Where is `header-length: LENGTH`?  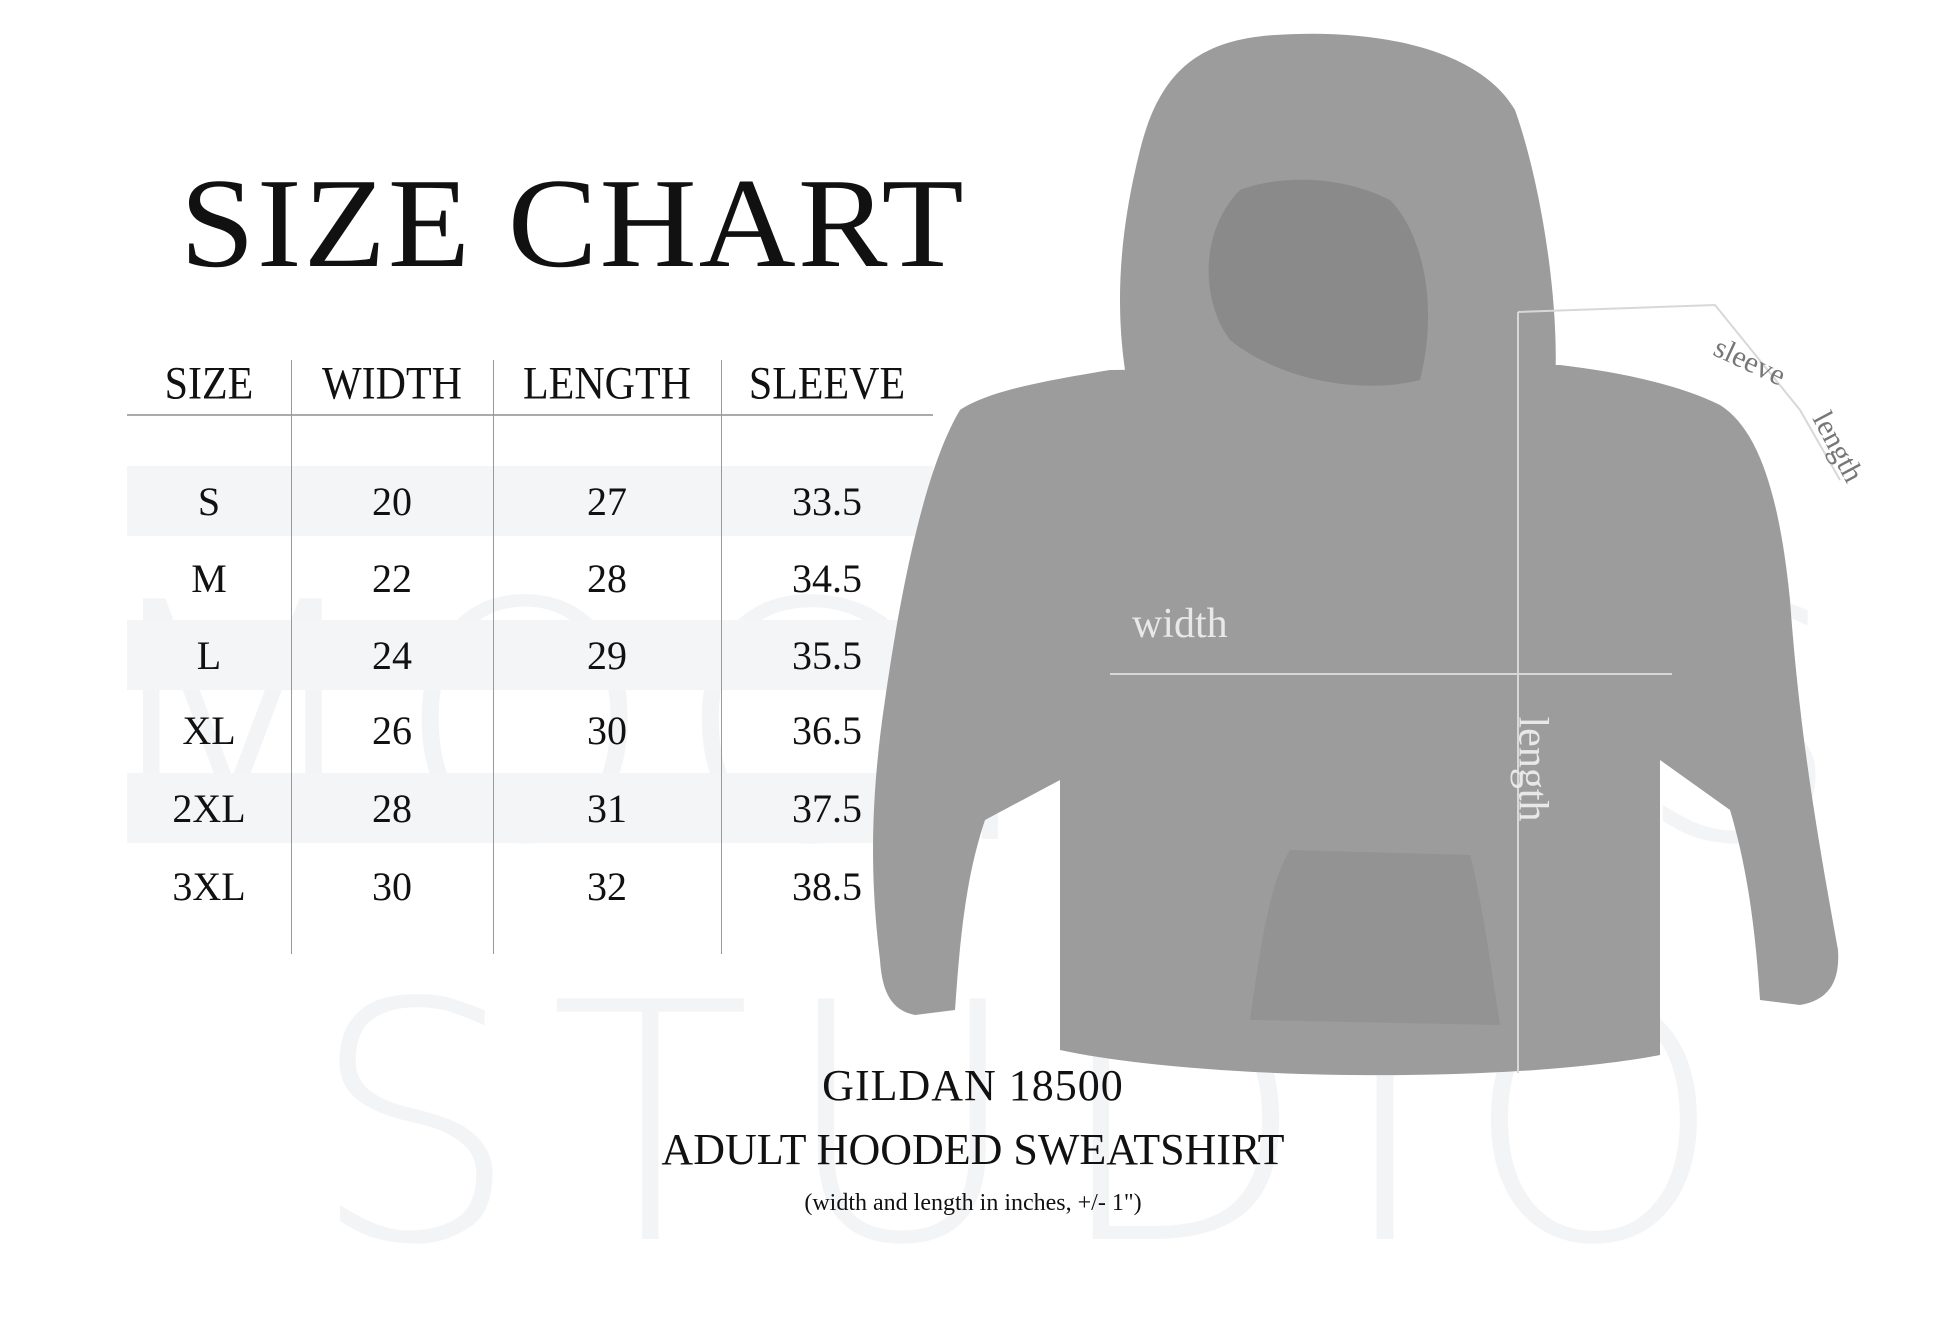
header-length: LENGTH is located at coordinates (607, 384).